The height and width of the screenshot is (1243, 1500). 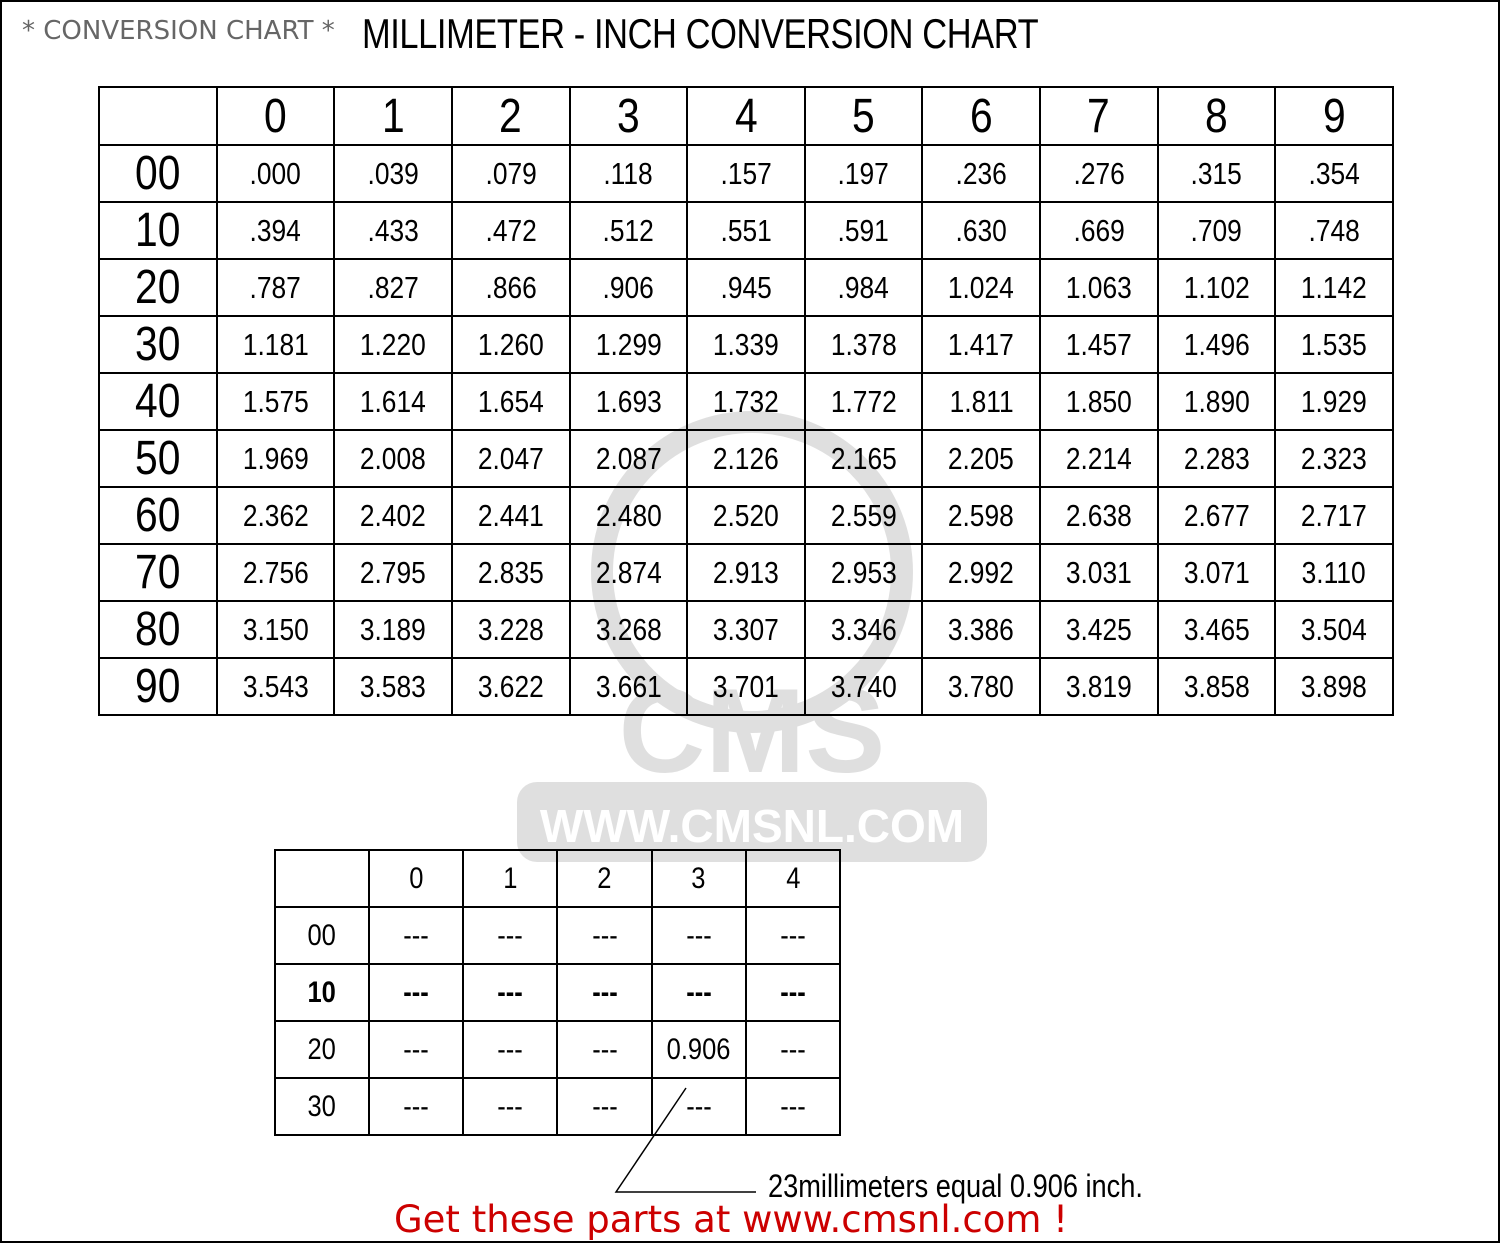 What do you see at coordinates (510, 230) in the screenshot?
I see `value-cell: .472` at bounding box center [510, 230].